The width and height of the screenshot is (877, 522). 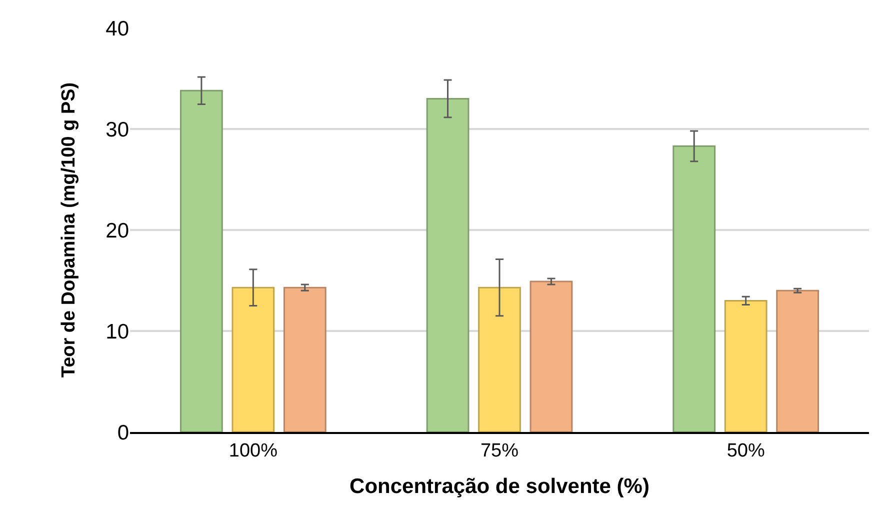 What do you see at coordinates (500, 486) in the screenshot?
I see `x-axis-title: Concentração de solvente (%)` at bounding box center [500, 486].